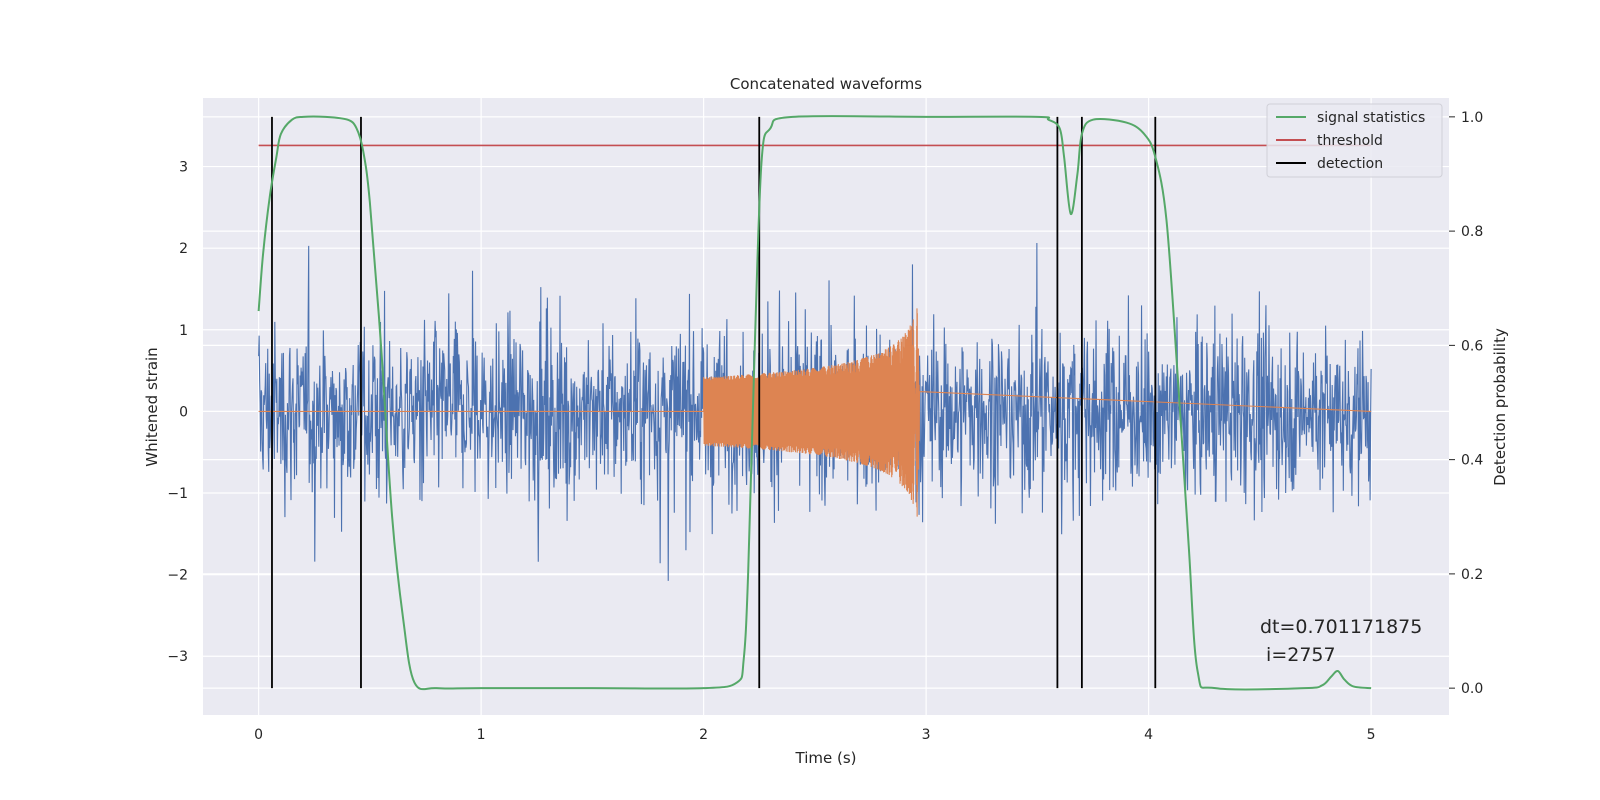 The height and width of the screenshot is (800, 1600). What do you see at coordinates (1298, 655) in the screenshot?
I see `annotation-i: i=2757` at bounding box center [1298, 655].